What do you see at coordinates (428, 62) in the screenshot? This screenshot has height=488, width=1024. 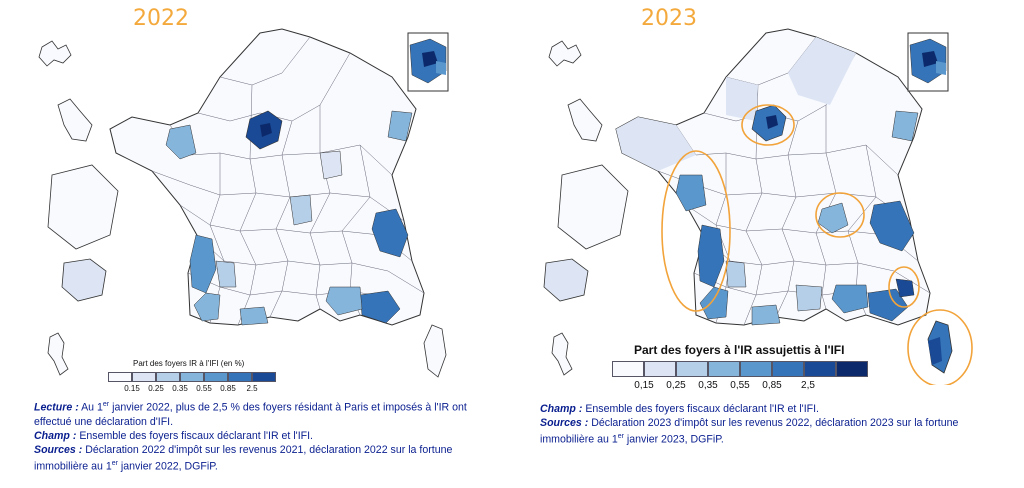 I see `paris-inset-2022` at bounding box center [428, 62].